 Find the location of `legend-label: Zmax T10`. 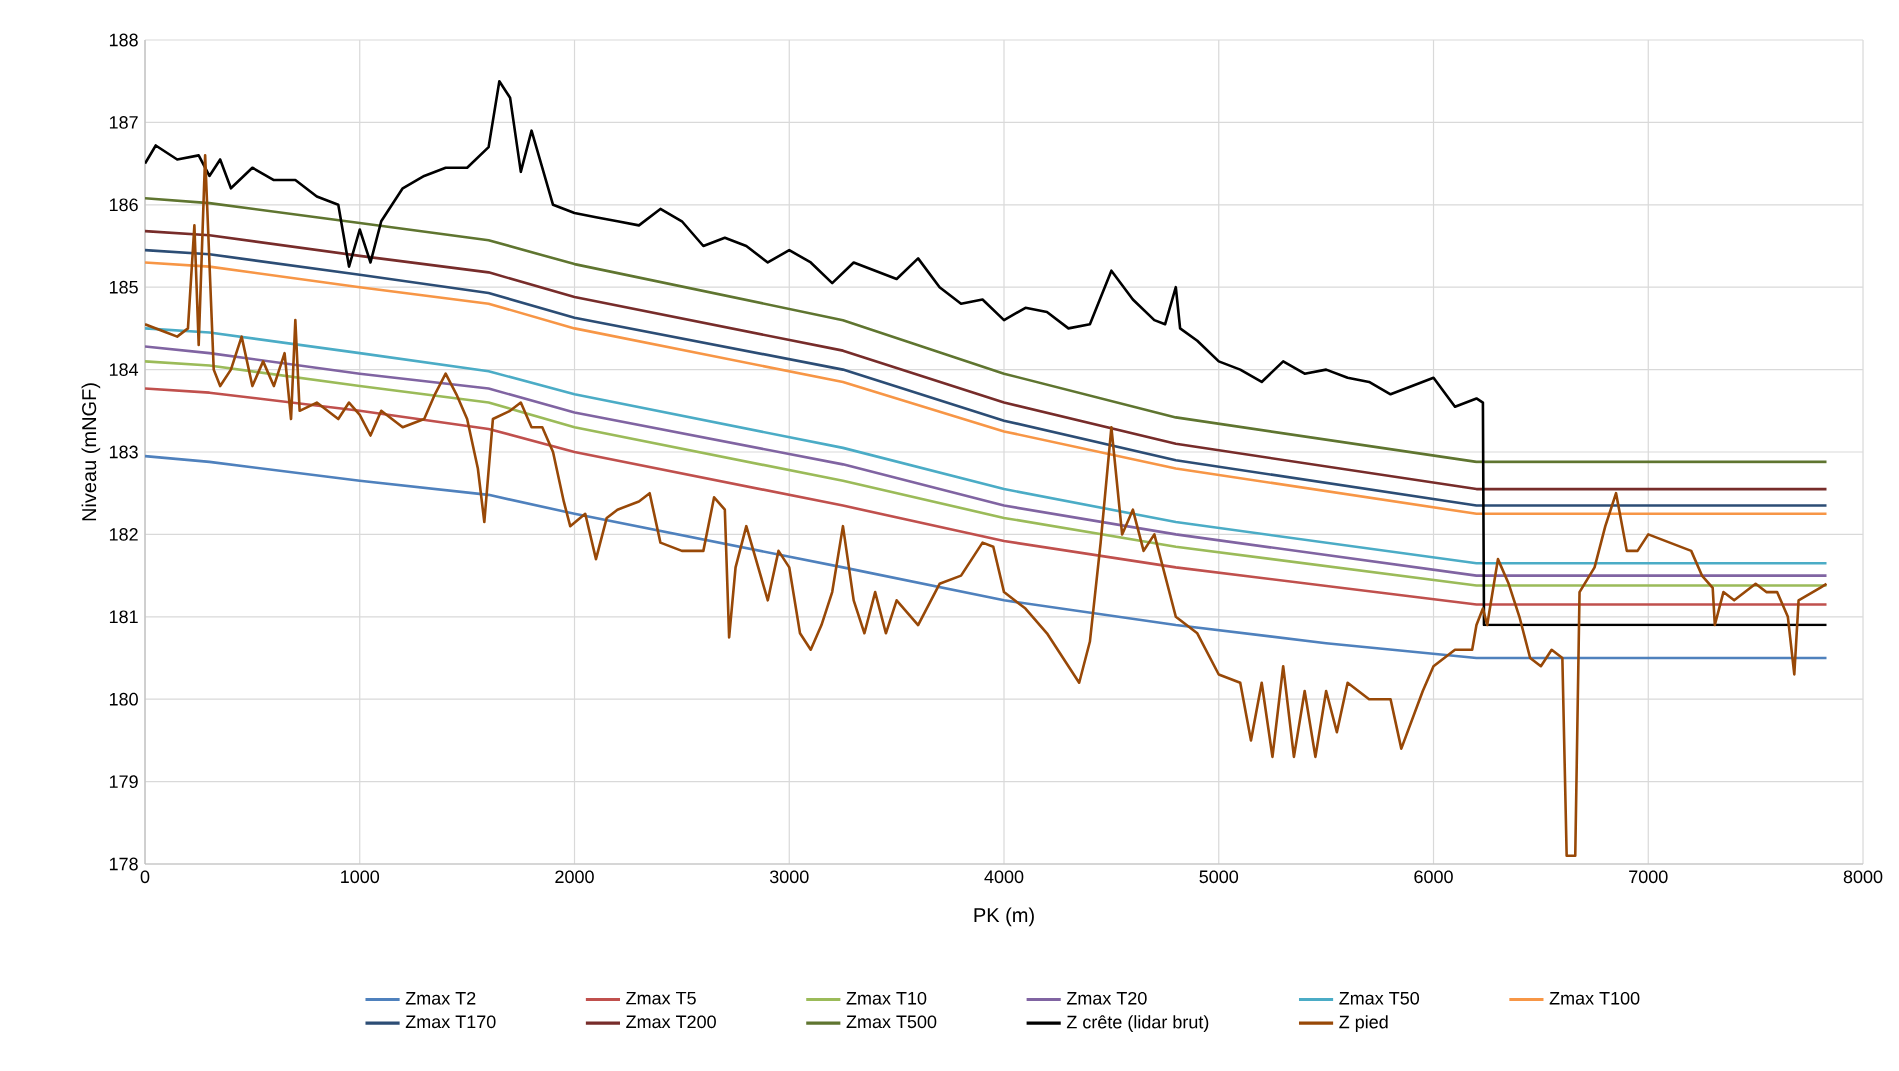

legend-label: Zmax T10 is located at coordinates (886, 998).